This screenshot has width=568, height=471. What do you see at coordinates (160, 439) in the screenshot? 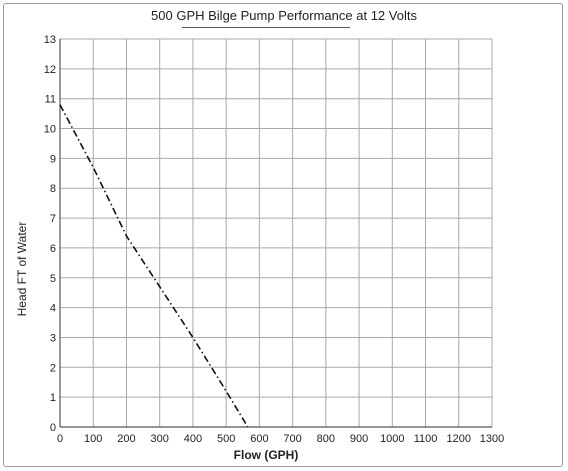
I see `x-tick-label: 300` at bounding box center [160, 439].